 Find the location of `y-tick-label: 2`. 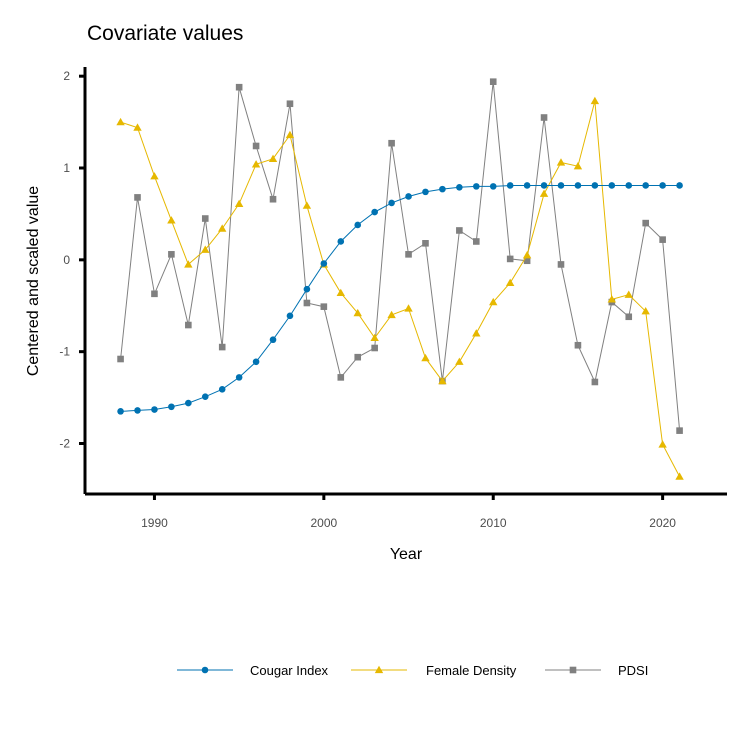

y-tick-label: 2 is located at coordinates (66, 76).